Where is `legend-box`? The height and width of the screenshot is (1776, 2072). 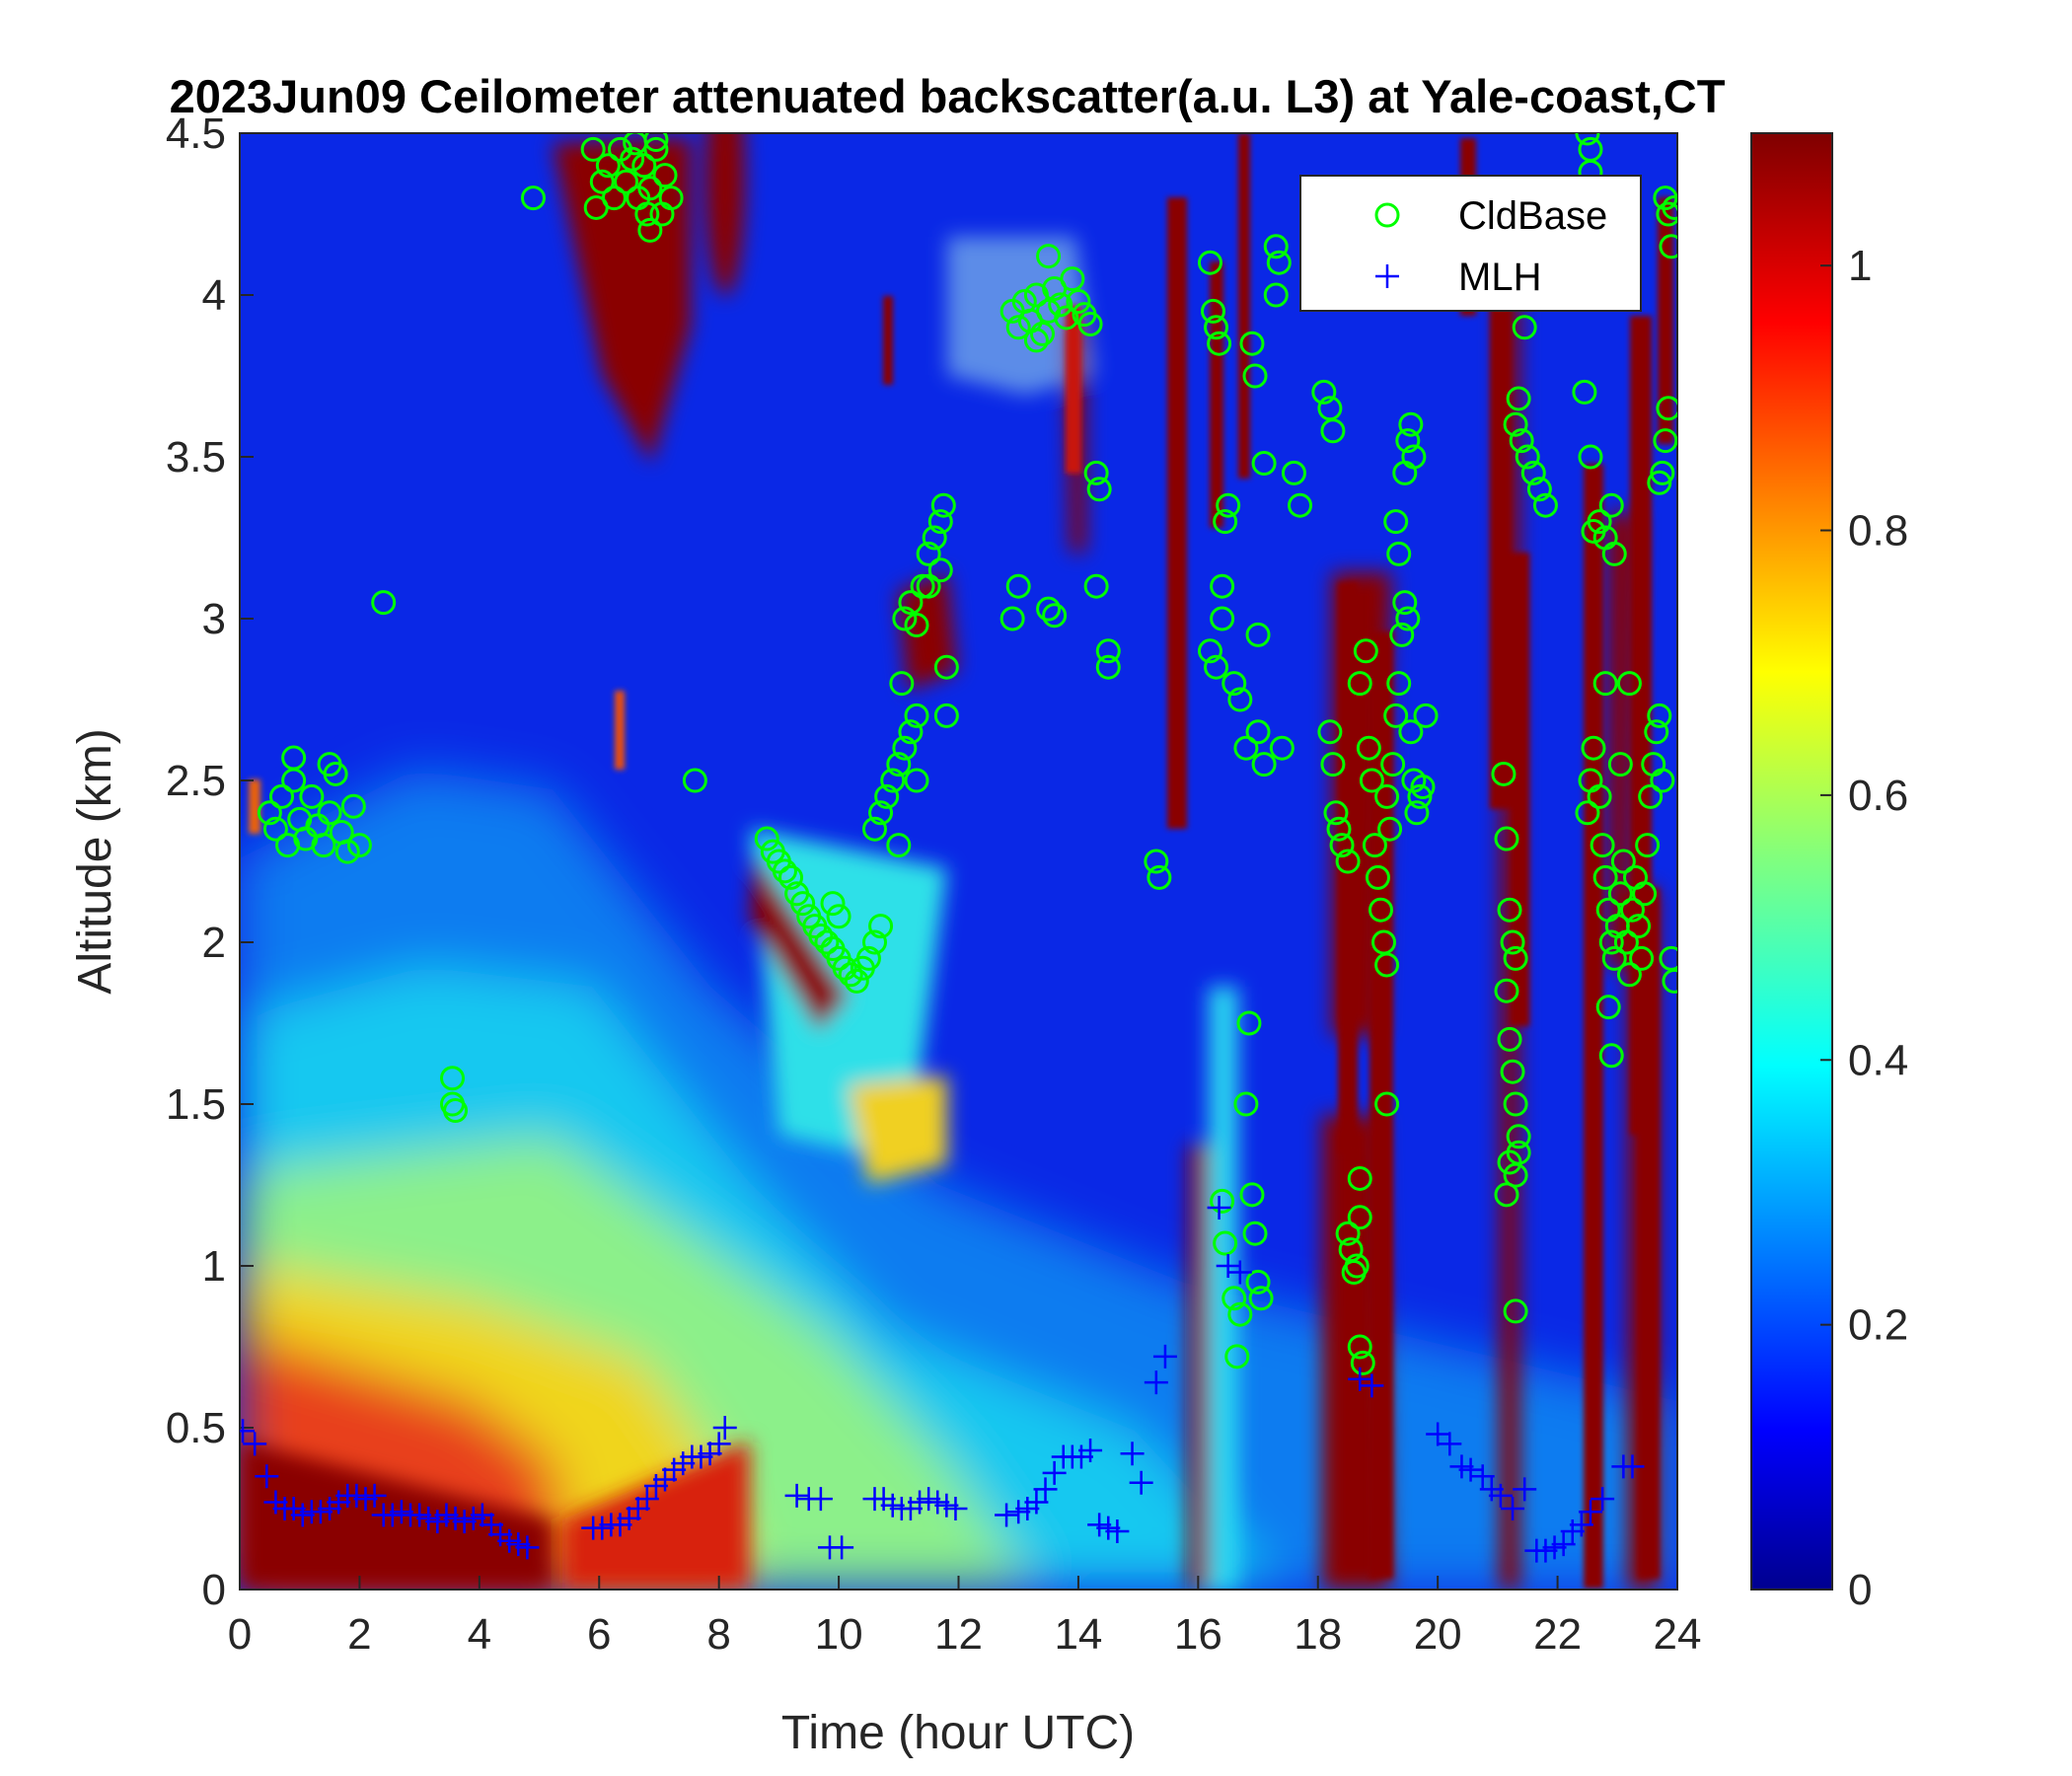 legend-box is located at coordinates (1470, 243).